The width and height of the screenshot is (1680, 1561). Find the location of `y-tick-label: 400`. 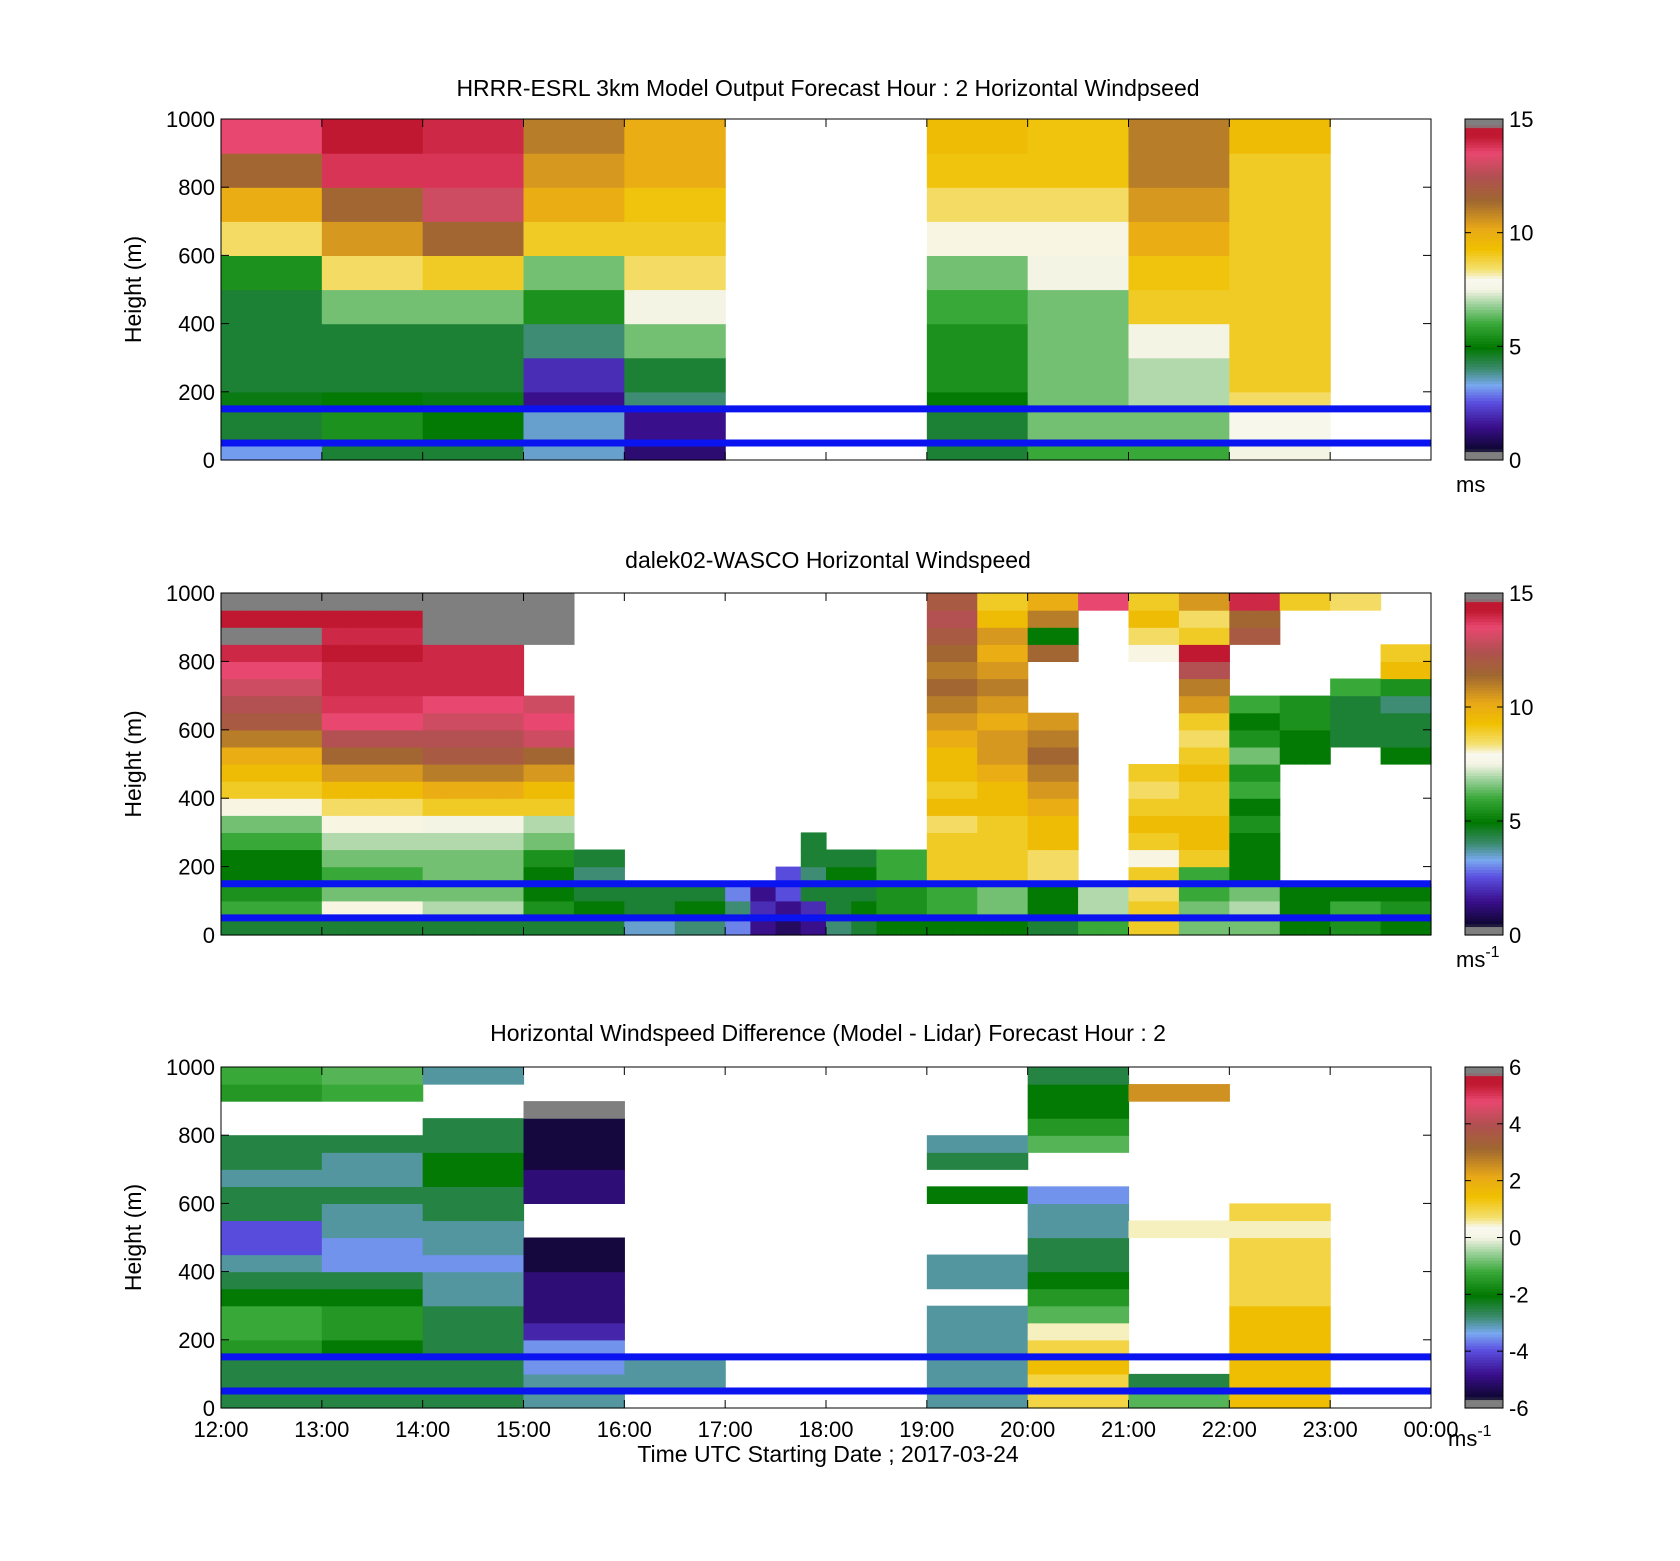

y-tick-label: 400 is located at coordinates (196, 798).